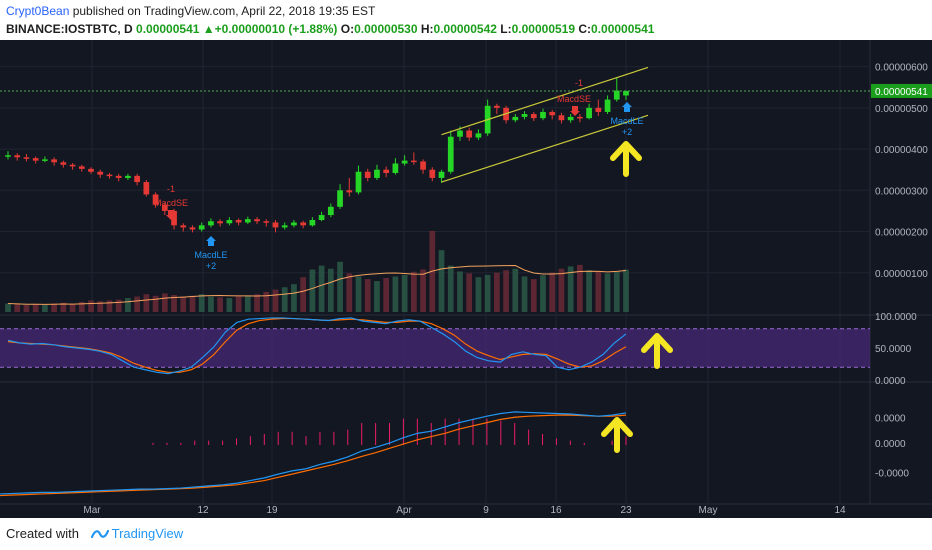 The image size is (932, 550). I want to click on macd-signal-line, so click(313, 455).